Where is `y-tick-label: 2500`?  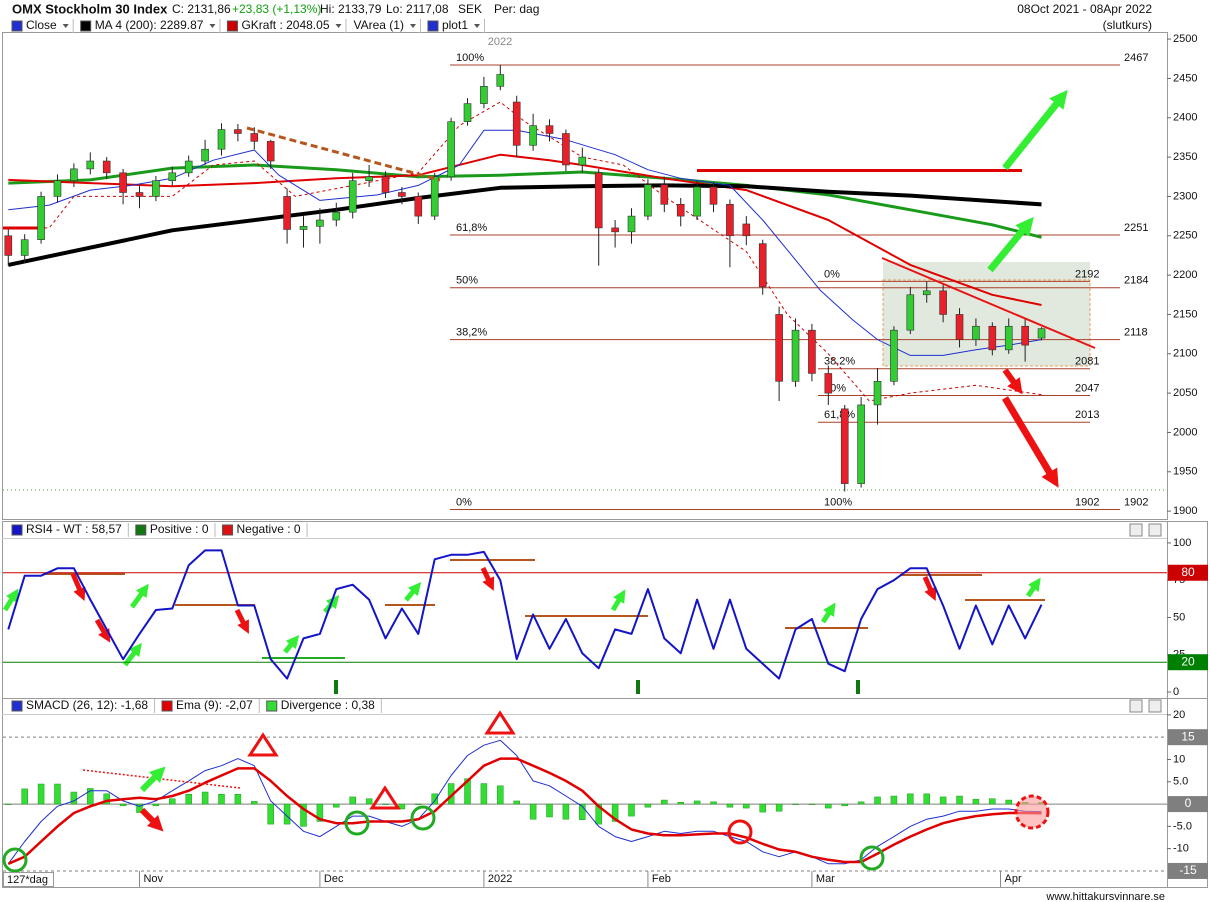
y-tick-label: 2500 is located at coordinates (1185, 39).